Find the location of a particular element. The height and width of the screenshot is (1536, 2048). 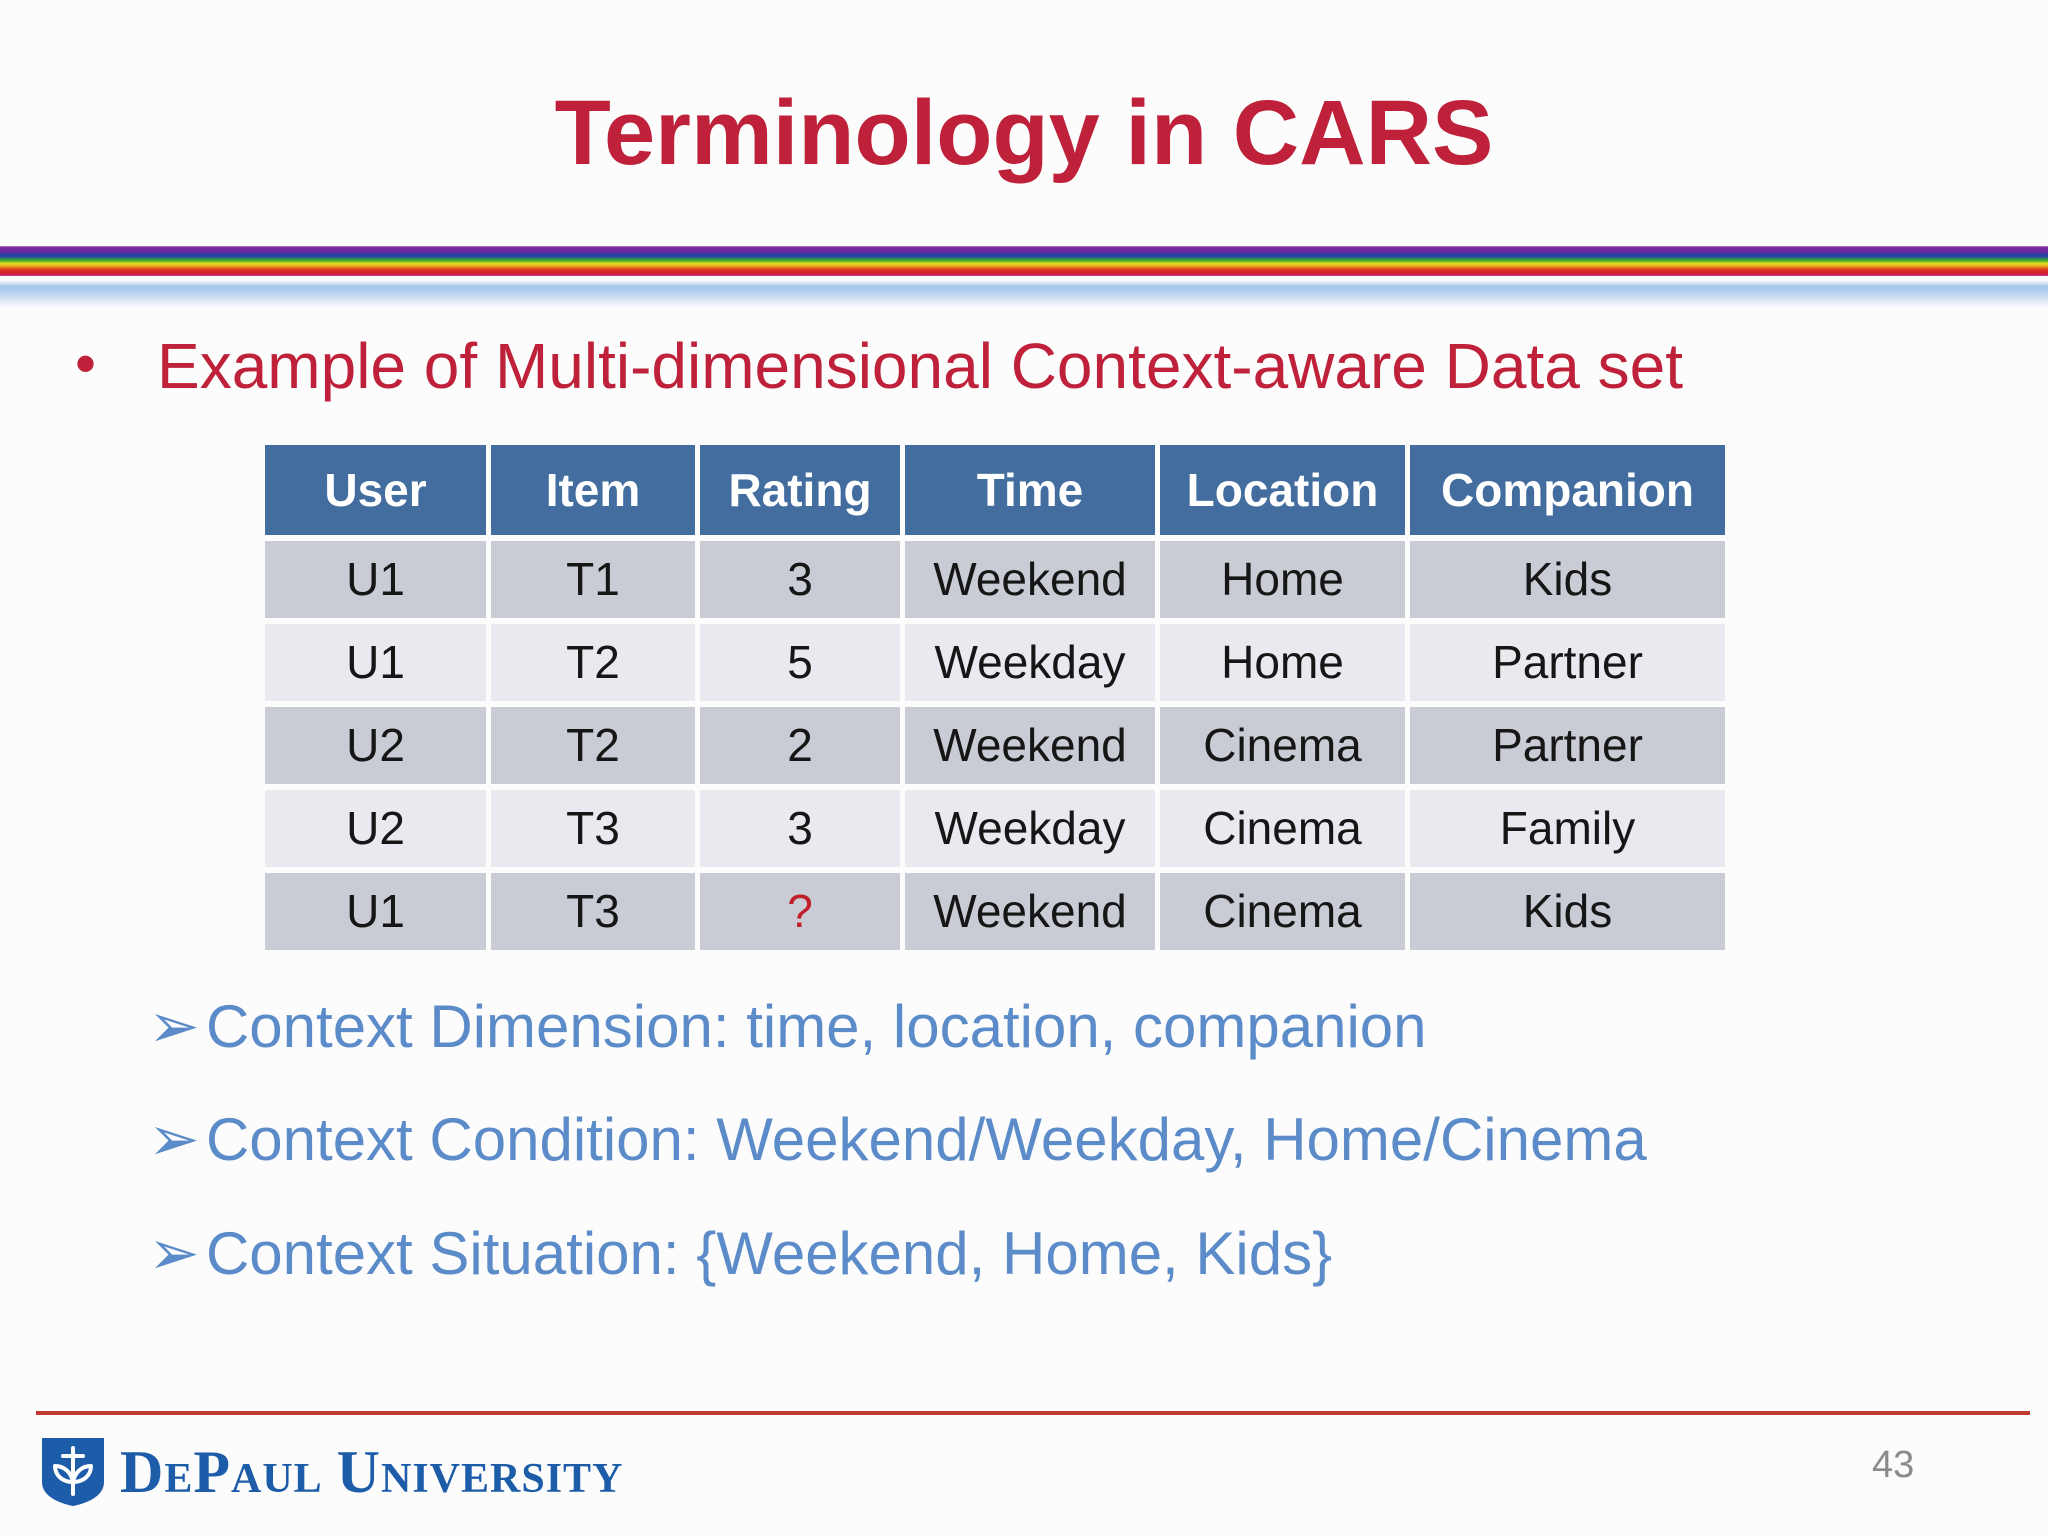

wordmark-depaul: DePaul is located at coordinates (221, 1472).